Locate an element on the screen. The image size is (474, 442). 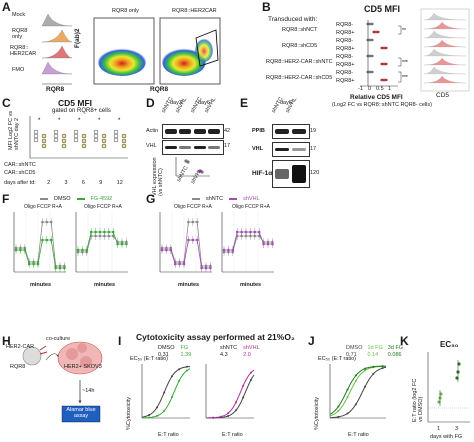
panel-g-injections-ecar: Oligo FCCP R+A is located at coordinates (251, 207).